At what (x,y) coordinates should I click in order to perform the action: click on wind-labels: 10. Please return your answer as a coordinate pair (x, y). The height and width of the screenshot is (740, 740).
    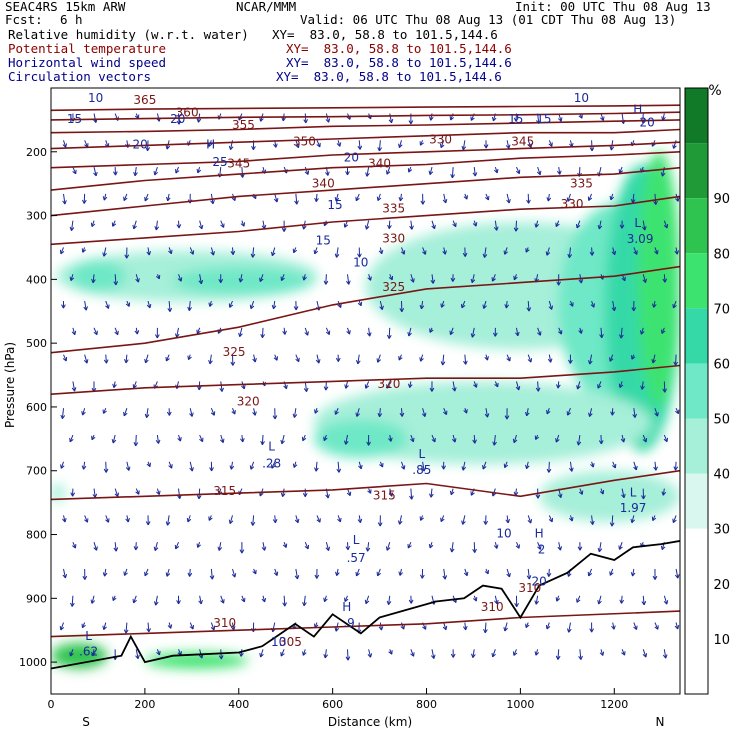
    Looking at the image, I should click on (360, 263).